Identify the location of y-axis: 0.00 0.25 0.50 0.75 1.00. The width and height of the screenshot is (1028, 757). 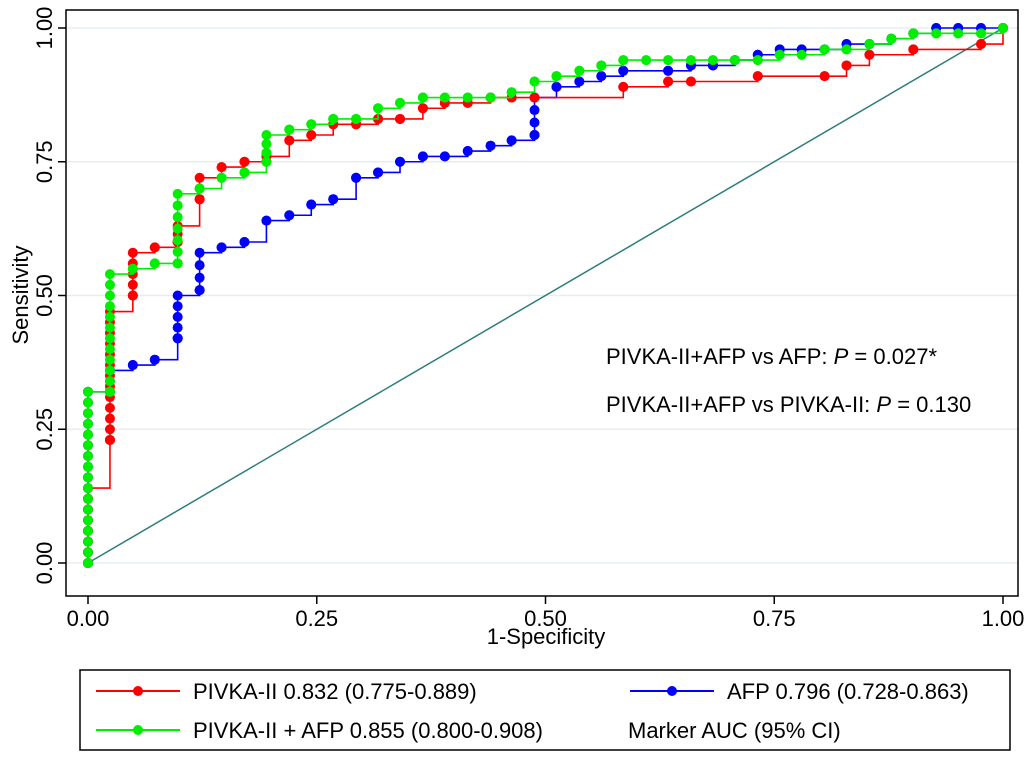
(49, 296).